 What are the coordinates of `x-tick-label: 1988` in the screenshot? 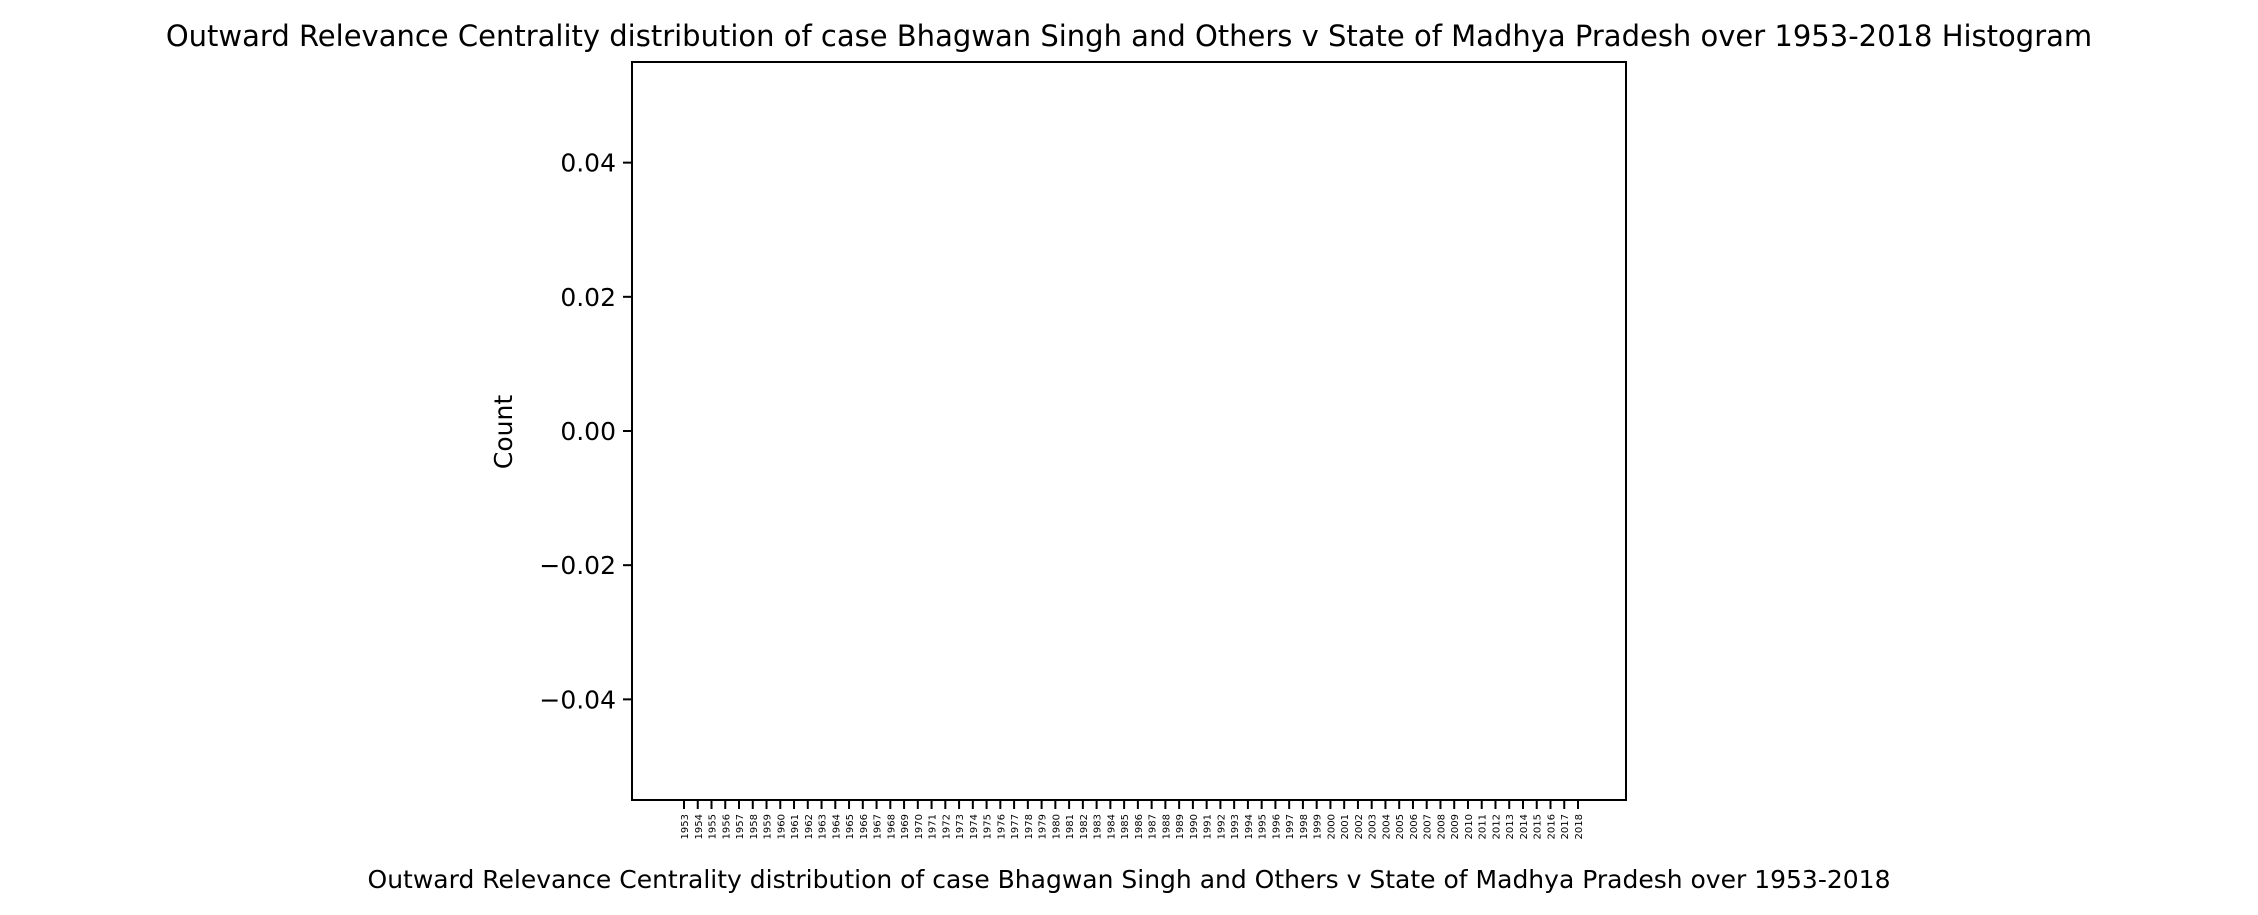 It's located at (1166, 826).